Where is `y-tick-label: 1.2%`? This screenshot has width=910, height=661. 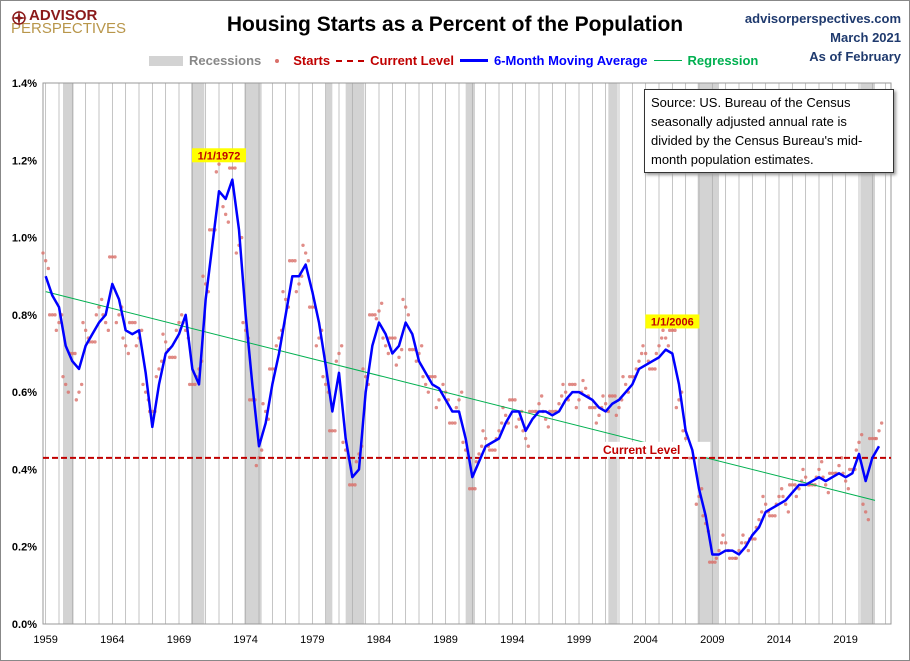
y-tick-label: 1.2% is located at coordinates (24, 161).